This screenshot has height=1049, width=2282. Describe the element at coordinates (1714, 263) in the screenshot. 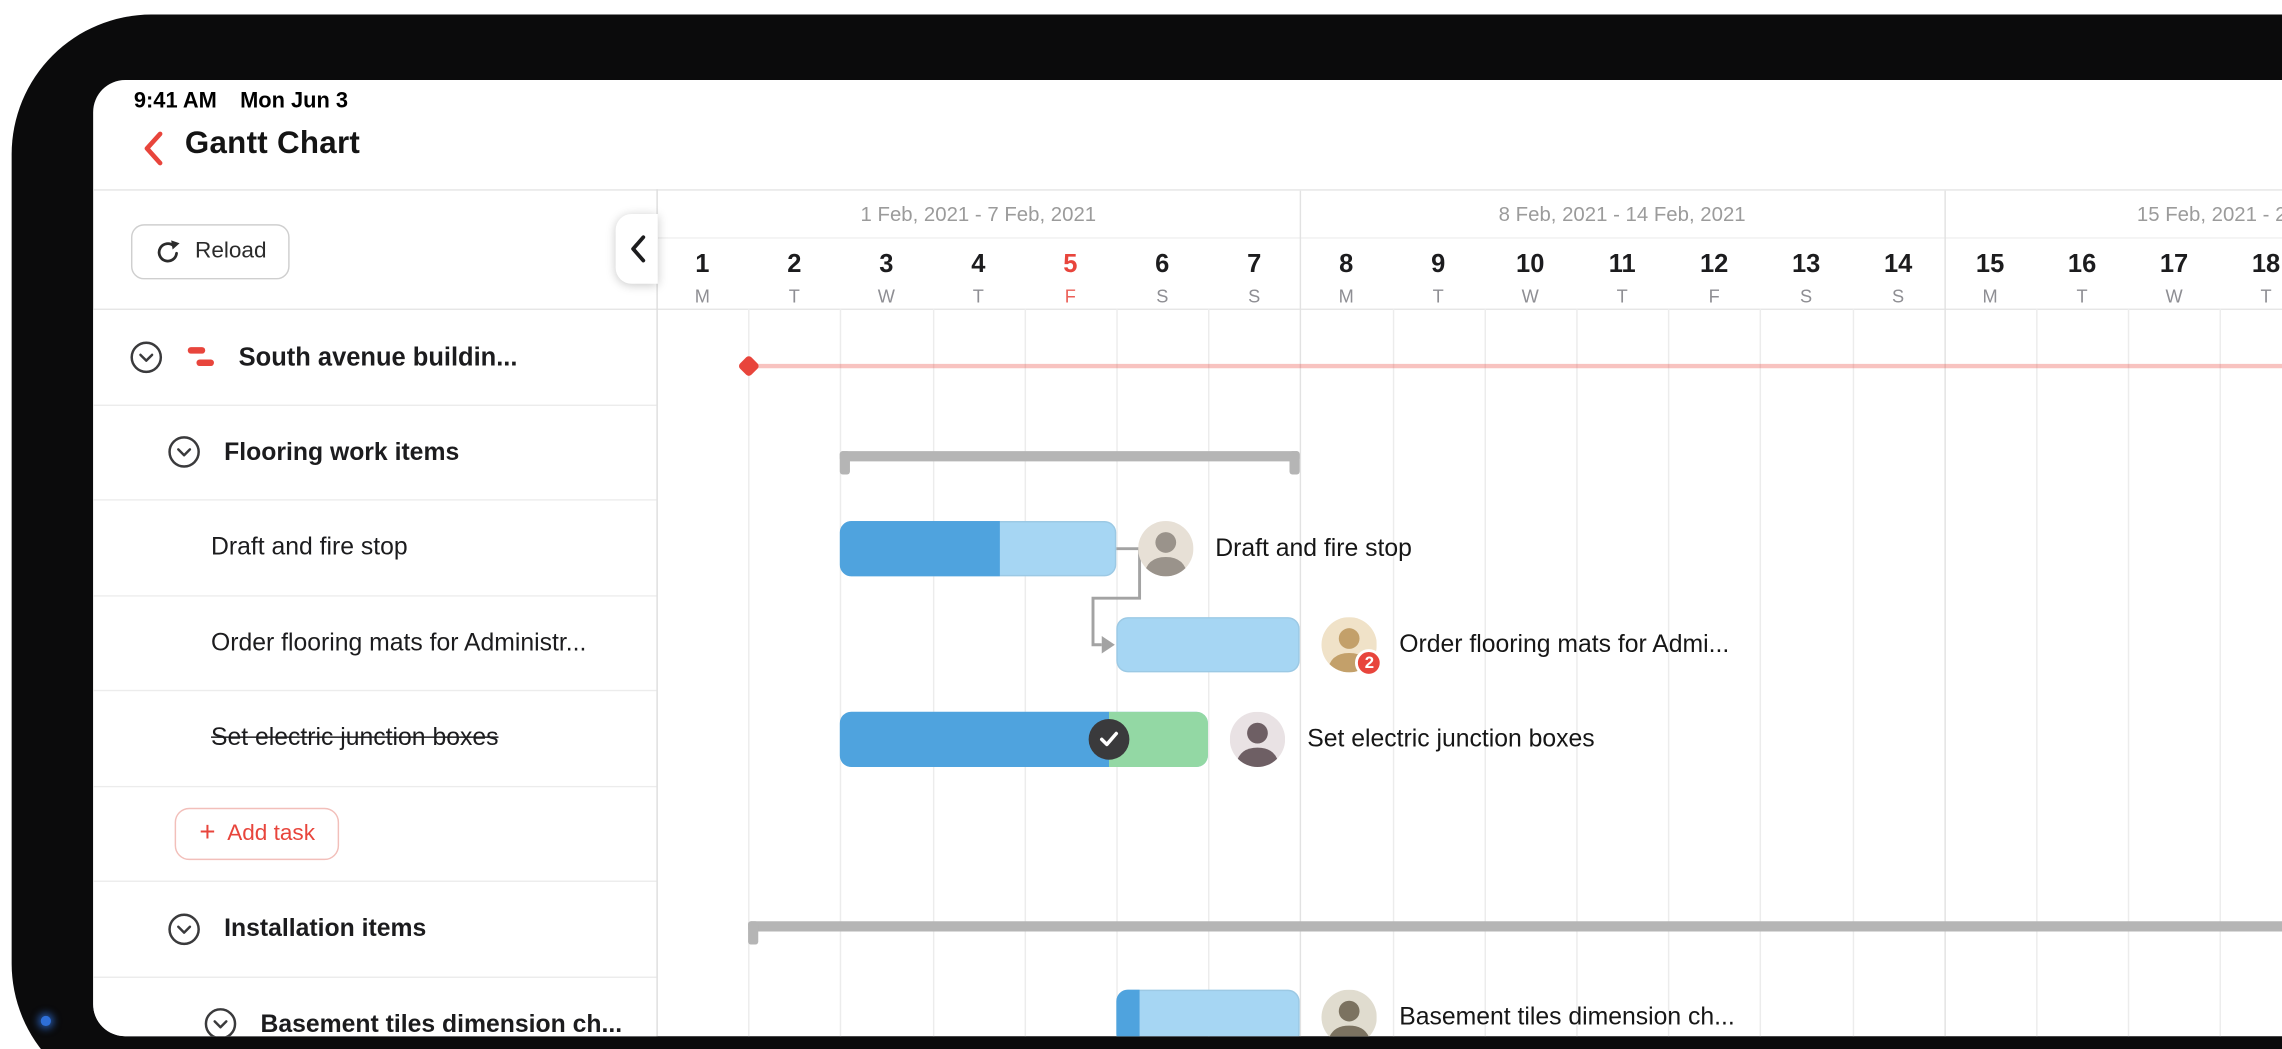

I see `day-number: 12` at that location.